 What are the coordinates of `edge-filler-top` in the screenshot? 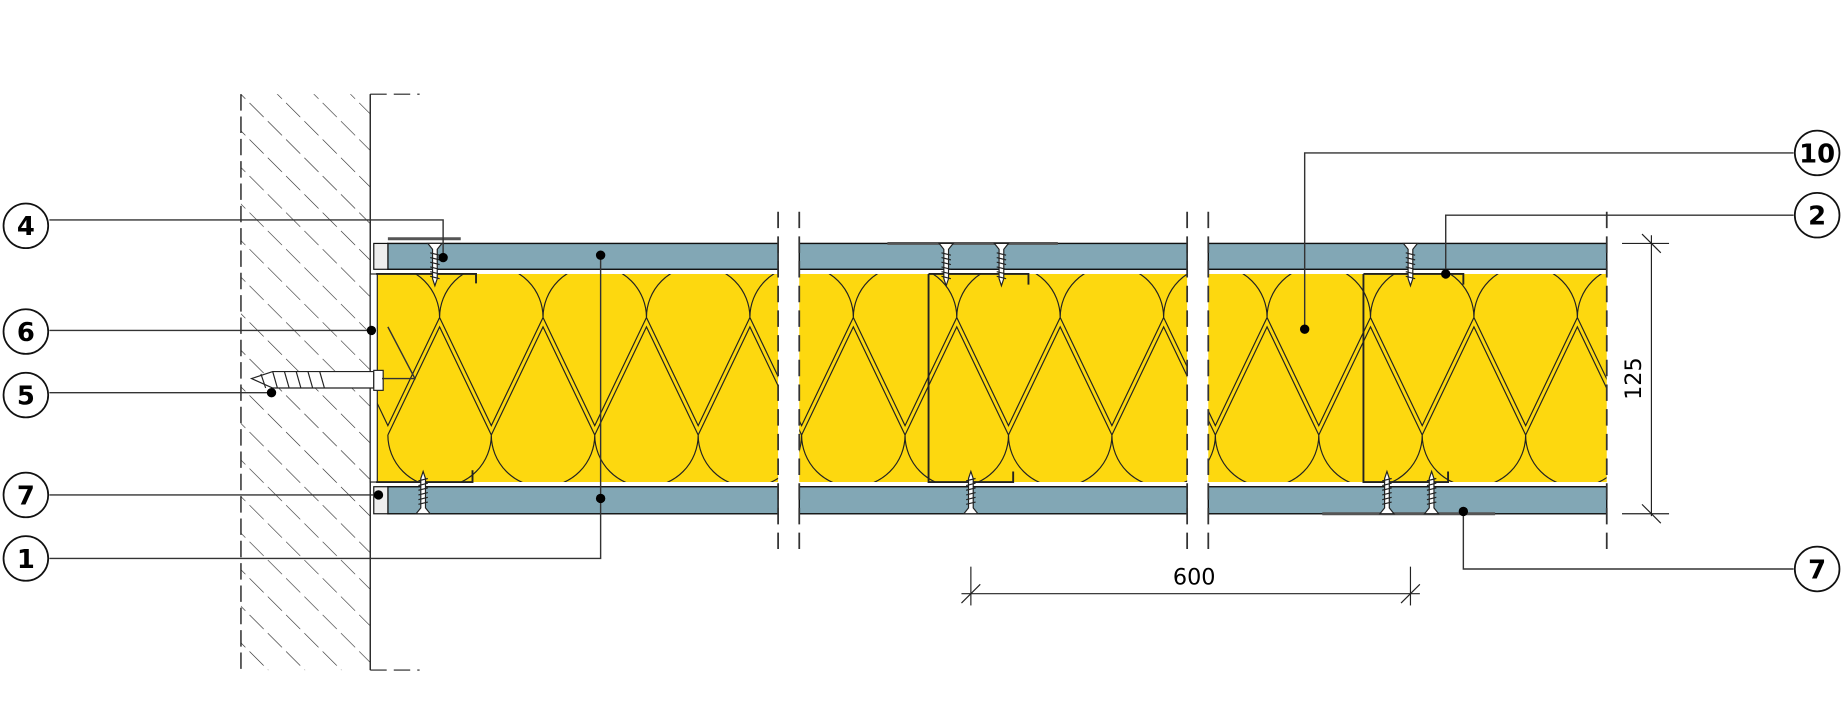 It's located at (381, 256).